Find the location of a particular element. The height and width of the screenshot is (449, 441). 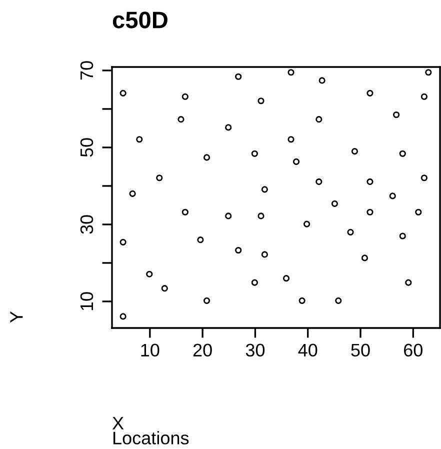

y-tick-label: 30 is located at coordinates (87, 224).